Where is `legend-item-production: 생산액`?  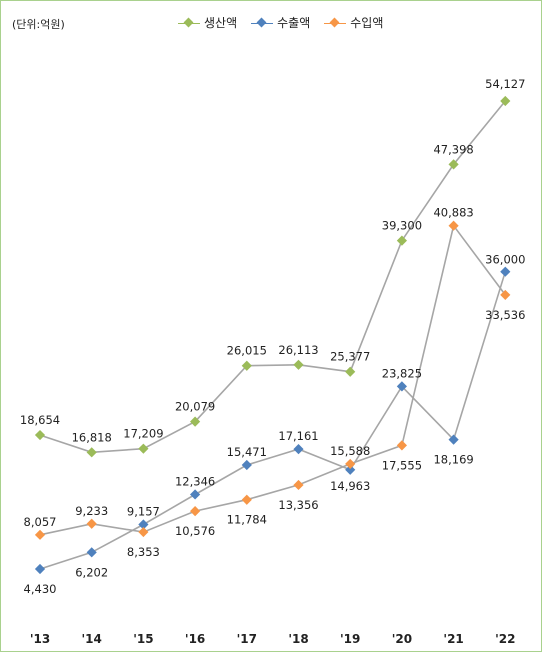
legend-item-production: 생산액 is located at coordinates (207, 22).